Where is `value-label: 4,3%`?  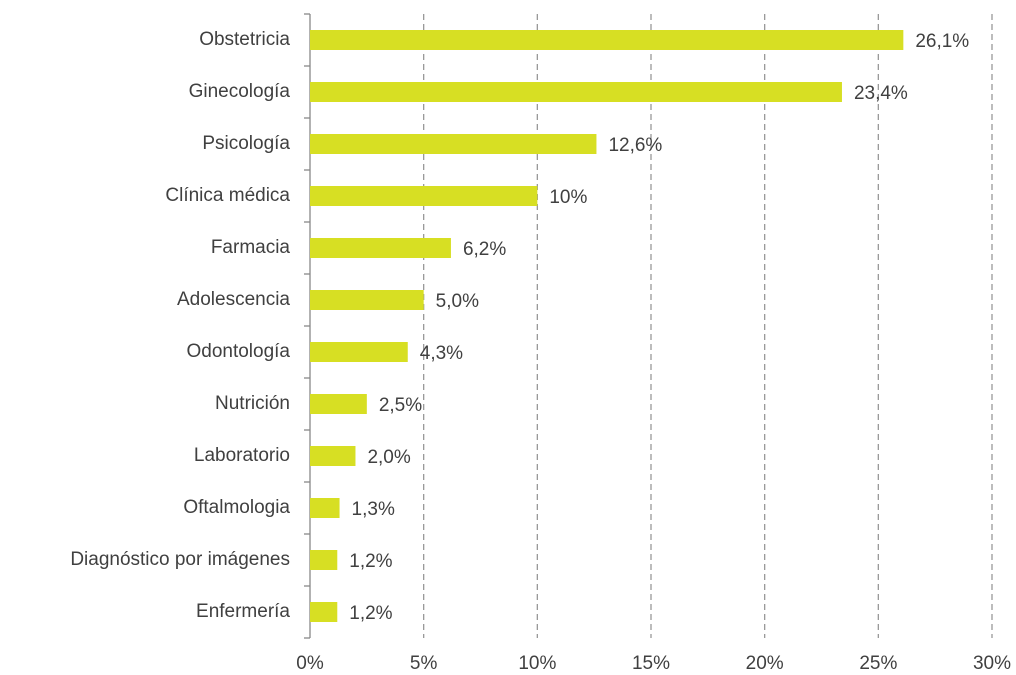 value-label: 4,3% is located at coordinates (441, 353).